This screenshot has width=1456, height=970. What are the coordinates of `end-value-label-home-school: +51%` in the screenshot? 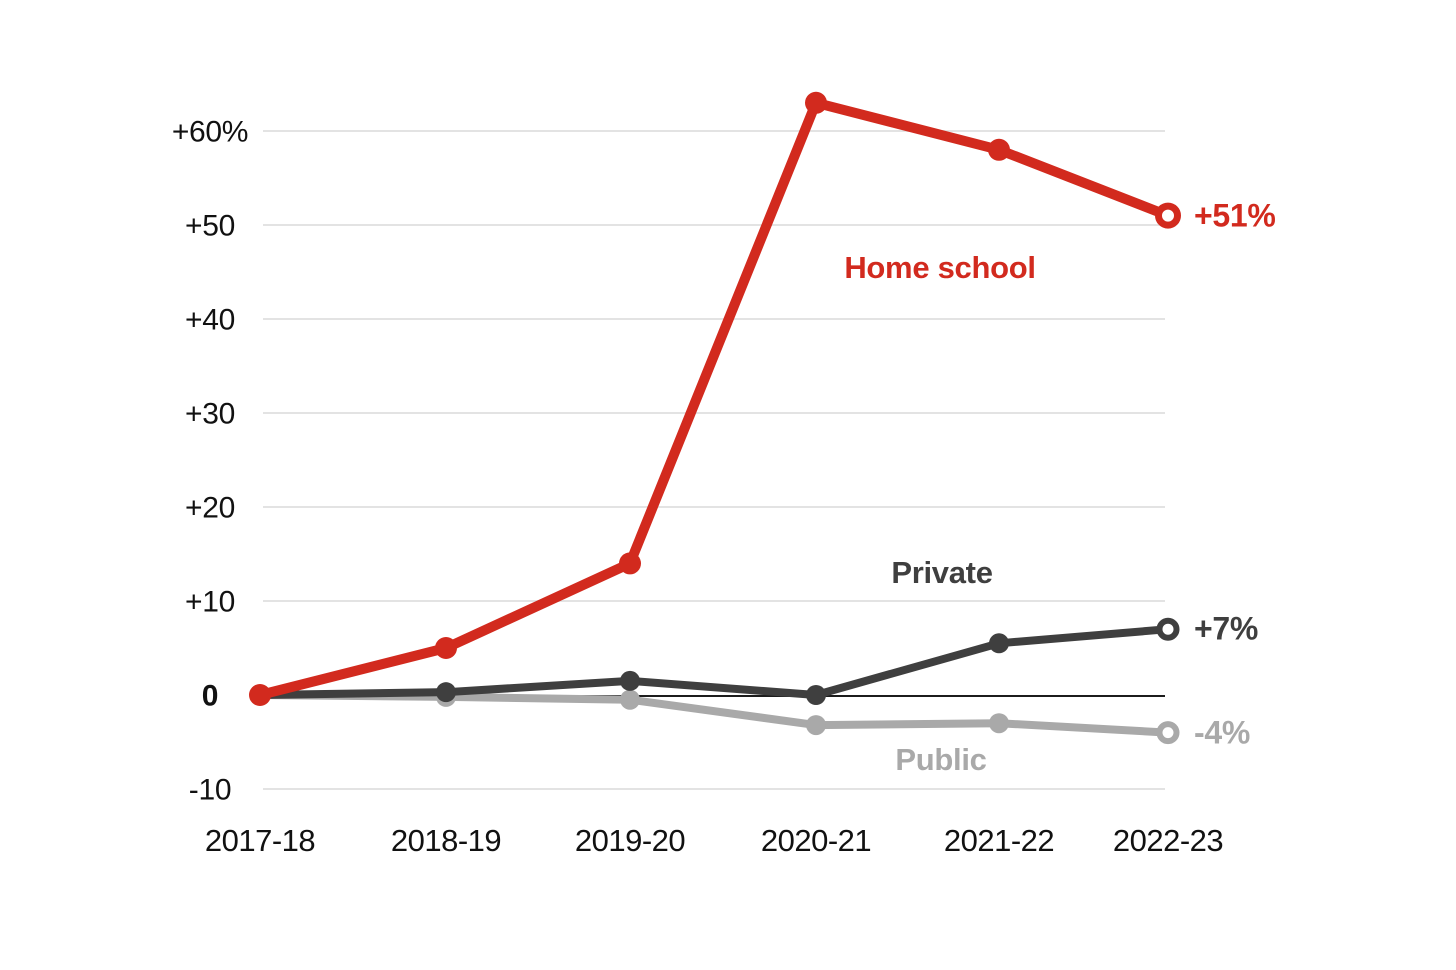 It's located at (1235, 215).